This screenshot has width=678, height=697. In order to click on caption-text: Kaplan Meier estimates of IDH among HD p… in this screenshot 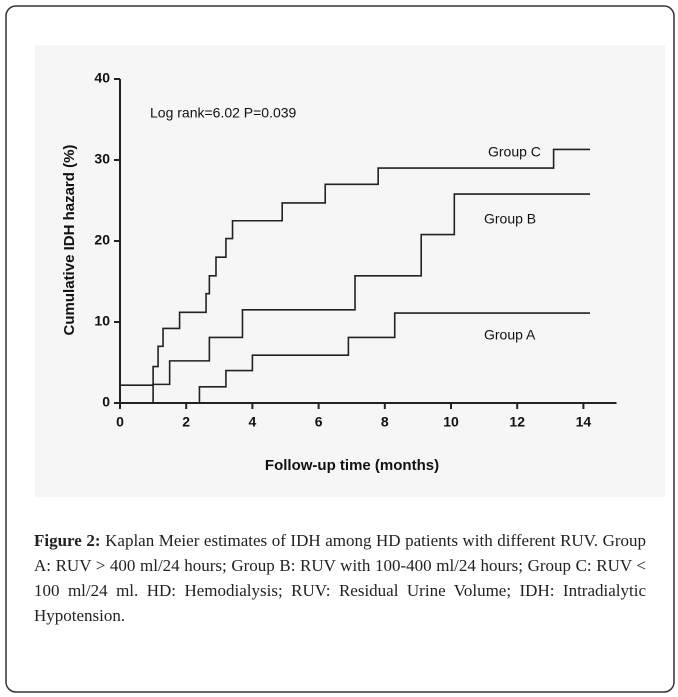, I will do `click(340, 578)`.